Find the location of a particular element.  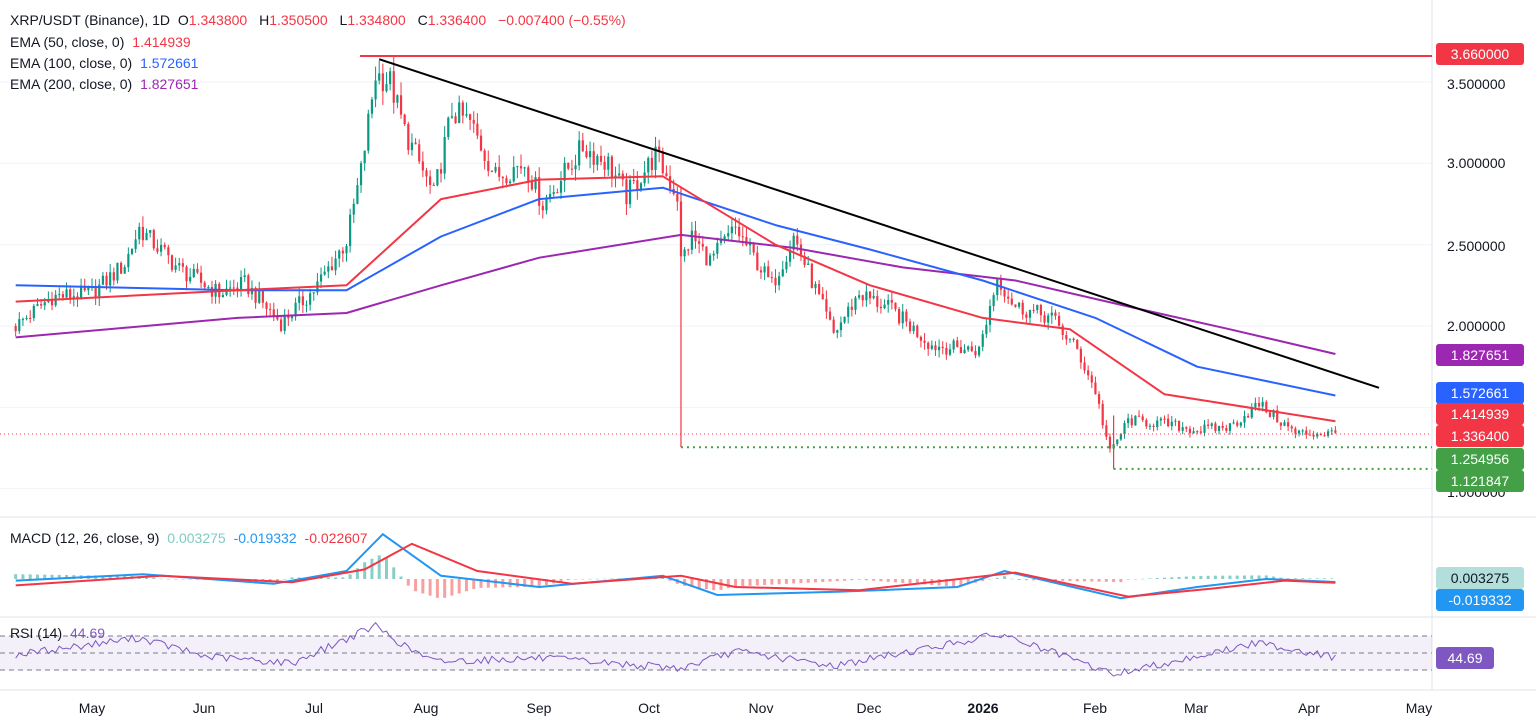

rsi-pane is located at coordinates (716, 649).